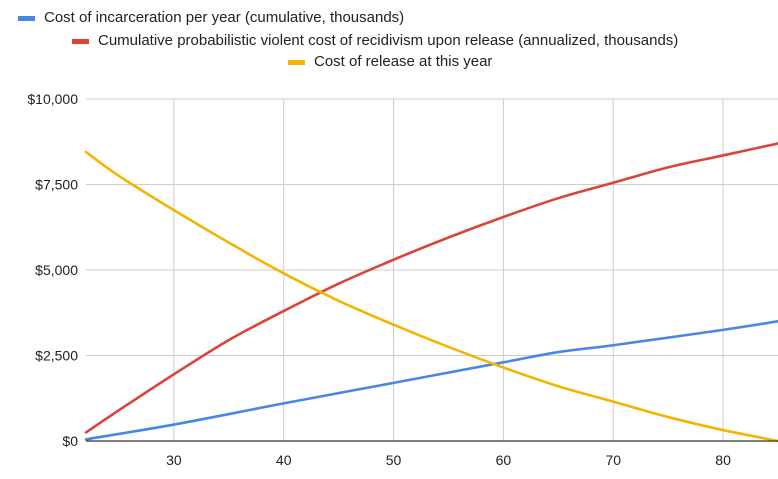 This screenshot has width=778, height=479. Describe the element at coordinates (504, 460) in the screenshot. I see `x-tick-label: 60` at that location.